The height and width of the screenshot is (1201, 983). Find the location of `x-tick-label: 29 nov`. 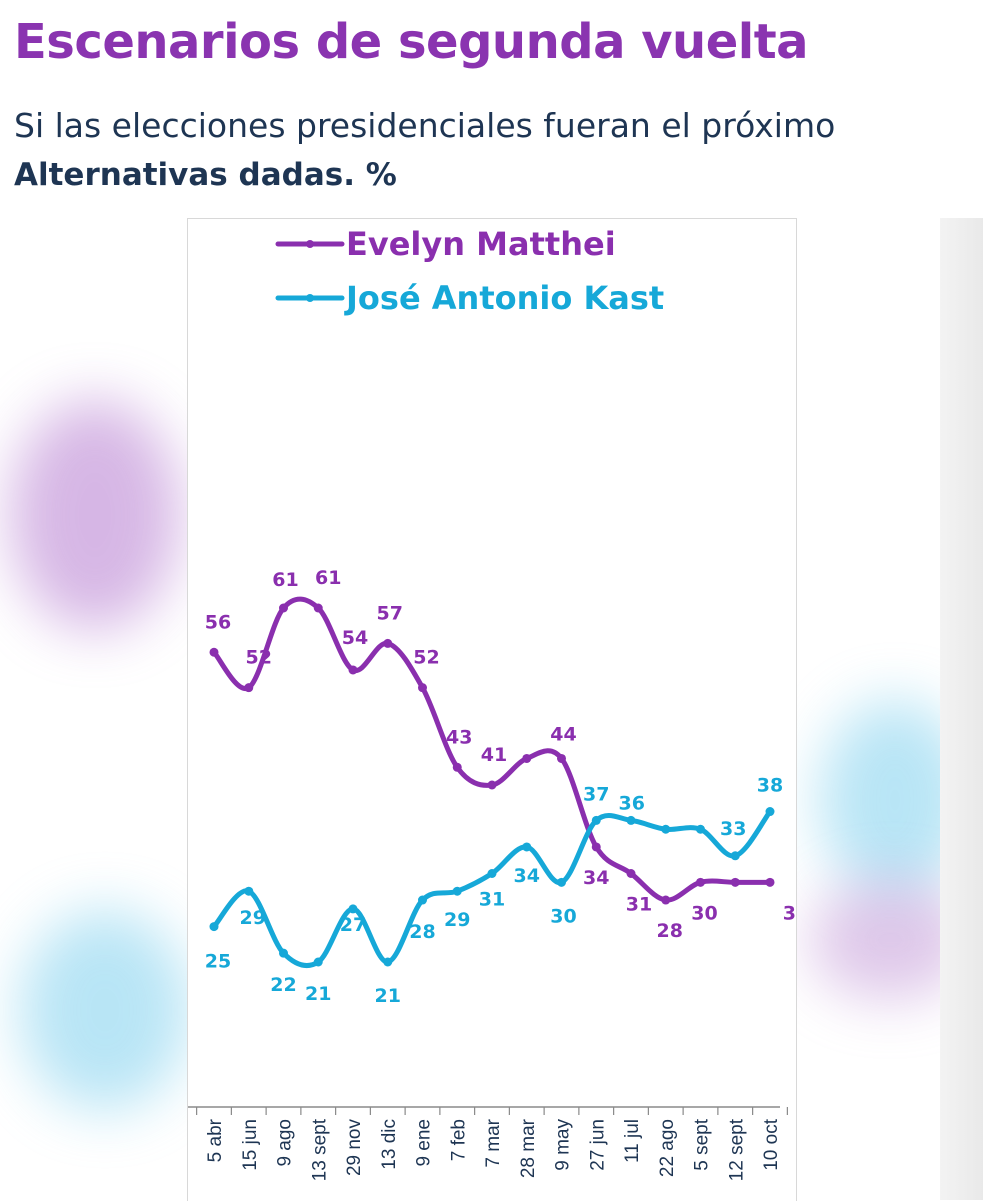

x-tick-label: 29 nov is located at coordinates (354, 1148).